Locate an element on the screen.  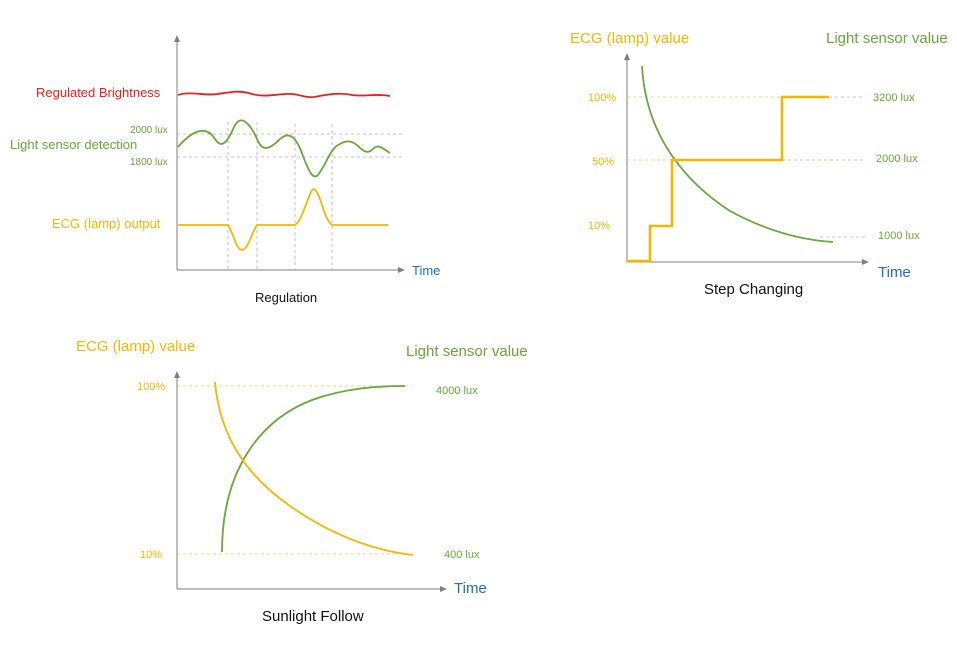
step-light-sensor-curve is located at coordinates (737, 154).